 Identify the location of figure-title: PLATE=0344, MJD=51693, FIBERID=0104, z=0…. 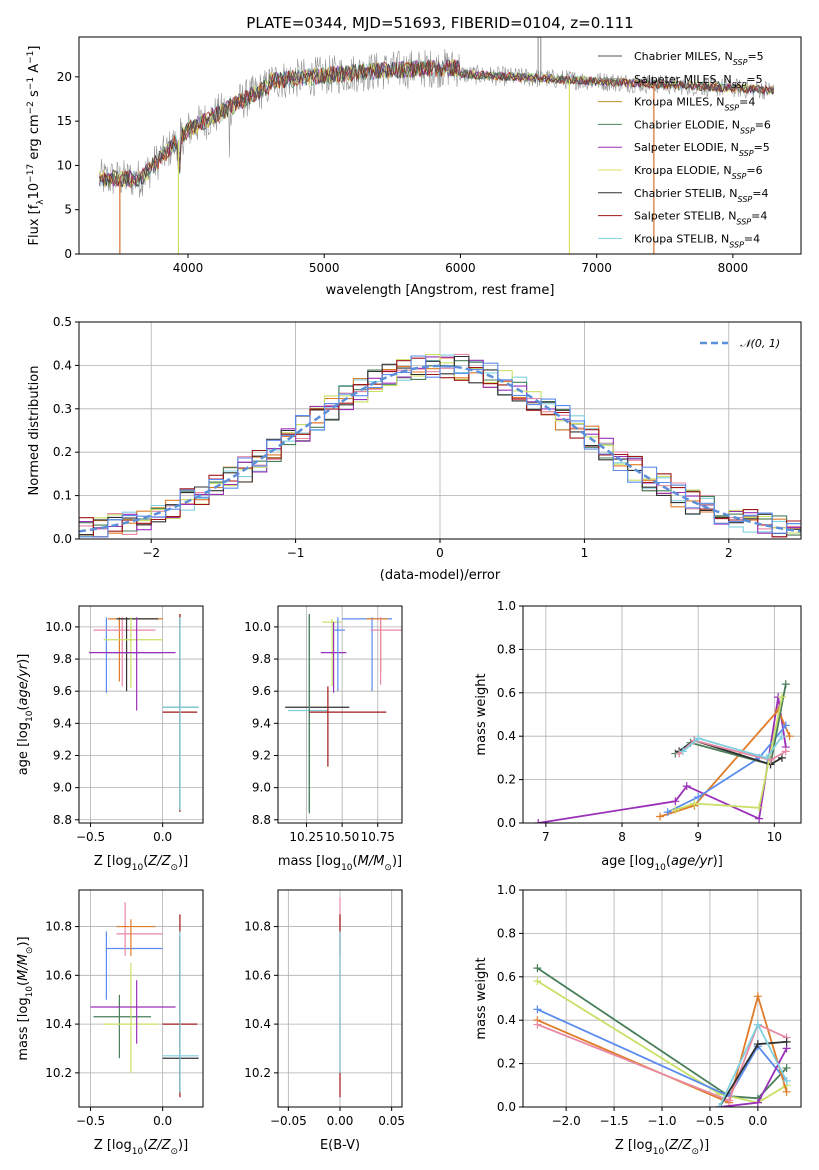
(439, 23).